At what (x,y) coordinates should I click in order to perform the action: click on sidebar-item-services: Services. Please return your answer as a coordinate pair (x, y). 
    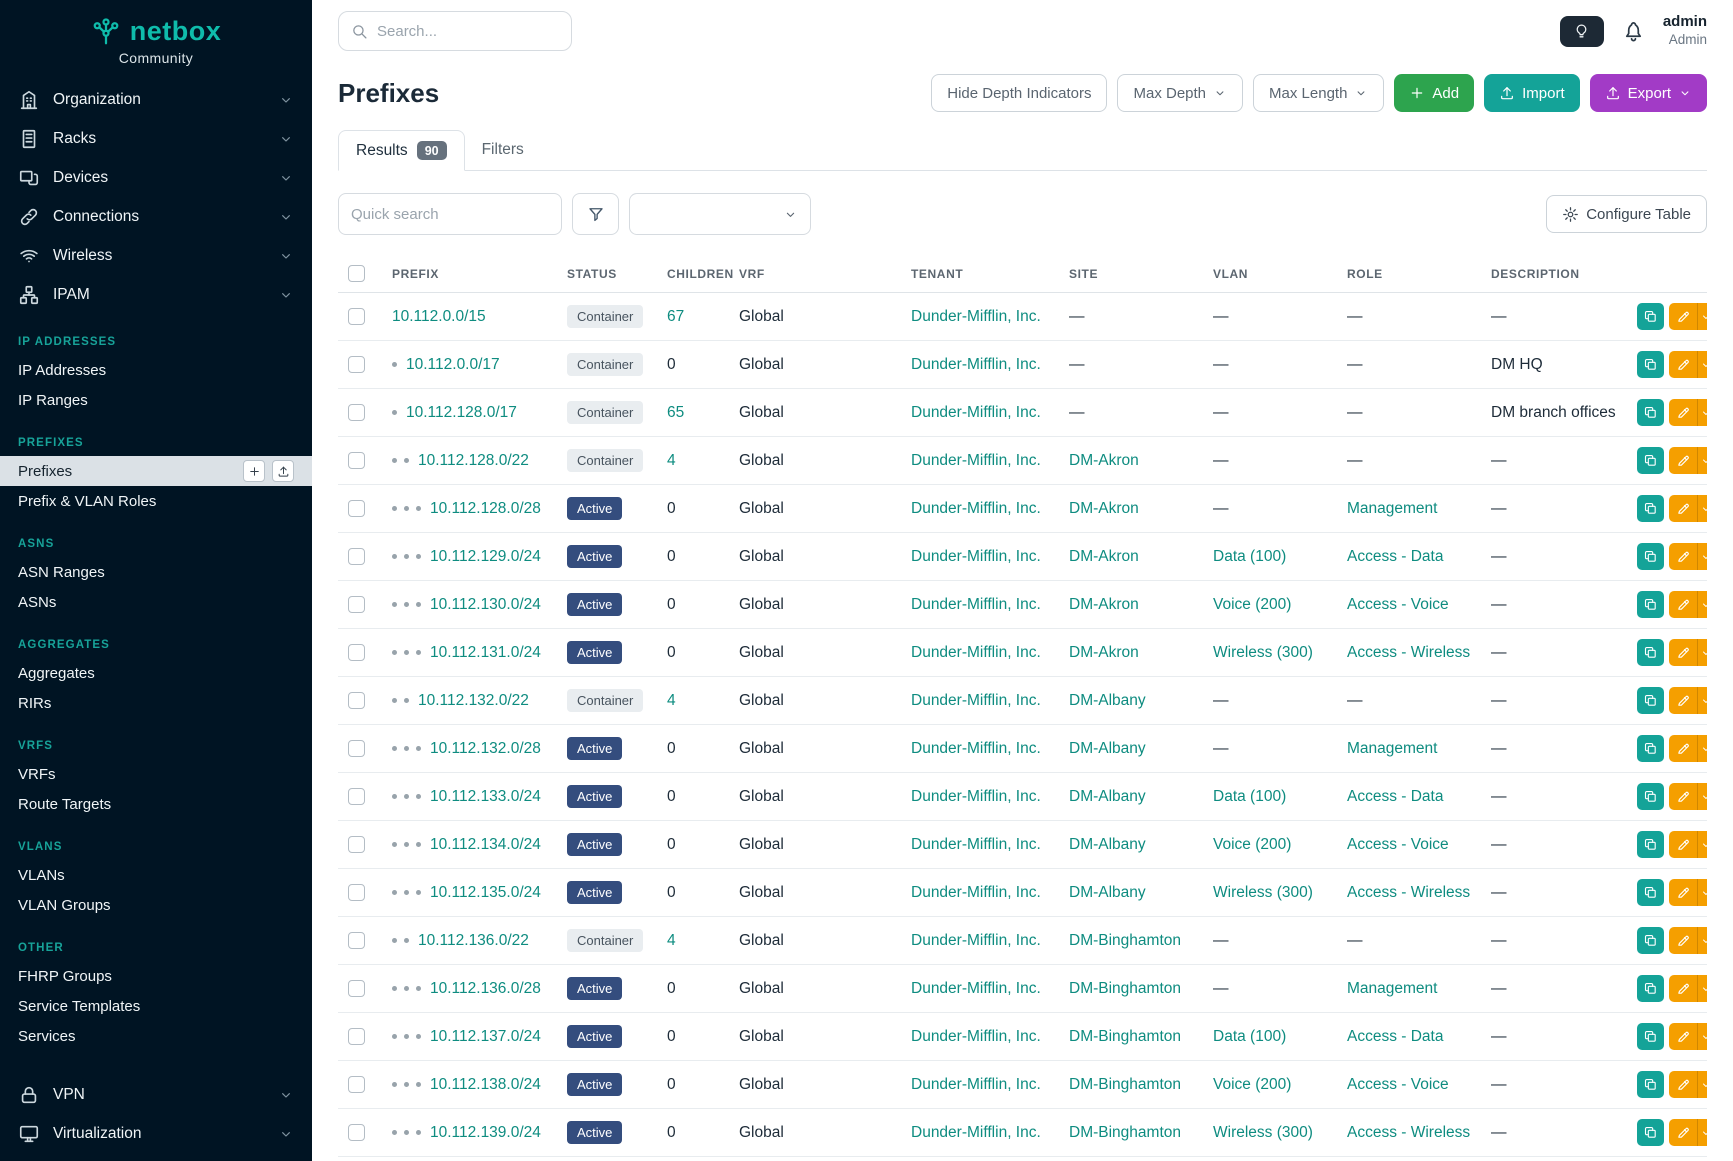
    Looking at the image, I should click on (47, 1036).